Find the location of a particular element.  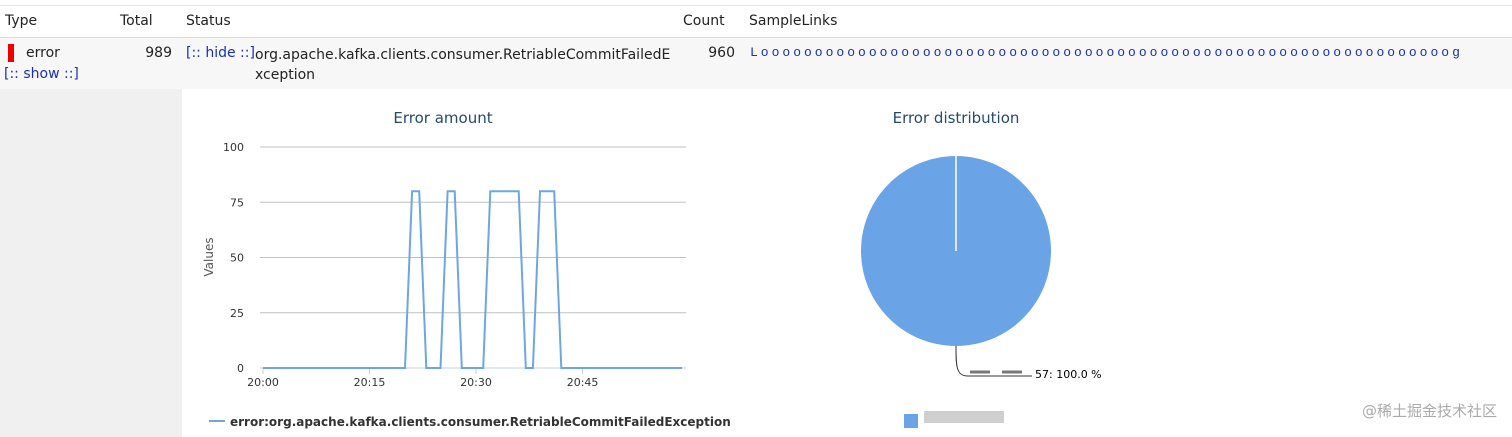

x-tick-label: 20:30 is located at coordinates (476, 382).